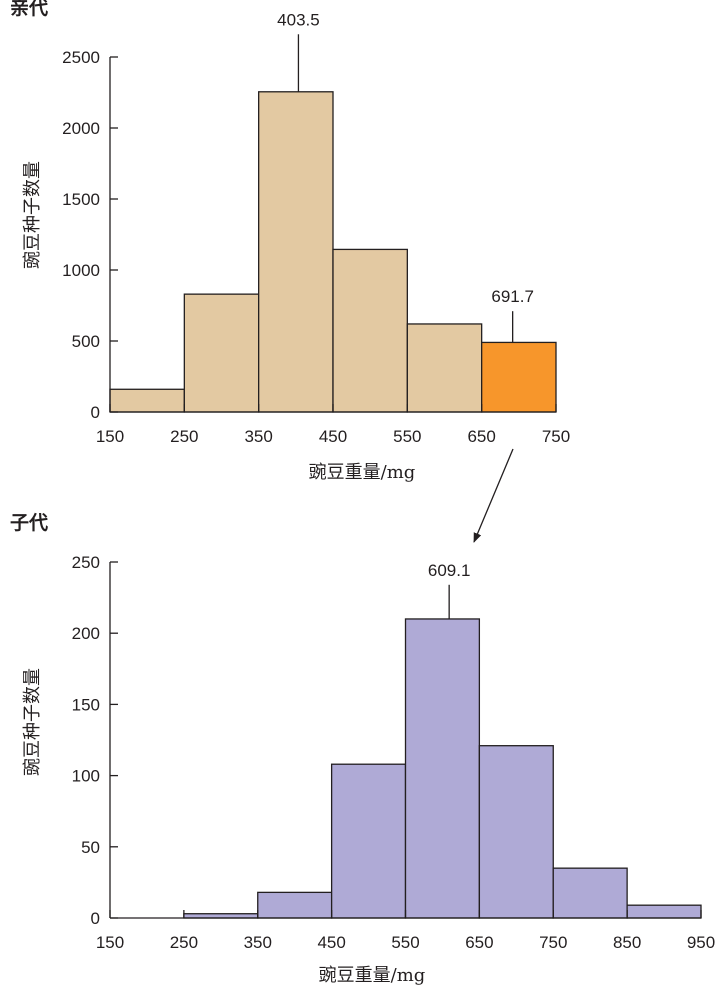 The height and width of the screenshot is (990, 726). Describe the element at coordinates (81, 199) in the screenshot. I see `y-tick-label: 1500` at that location.